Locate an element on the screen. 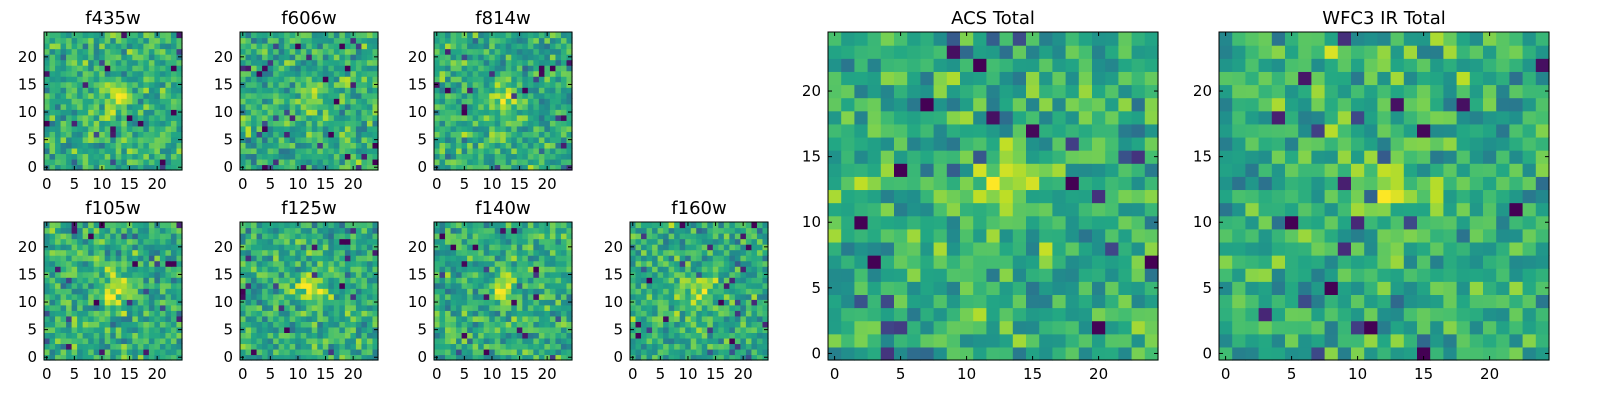 Image resolution: width=1600 pixels, height=400 pixels. axes-frame is located at coordinates (503, 291).